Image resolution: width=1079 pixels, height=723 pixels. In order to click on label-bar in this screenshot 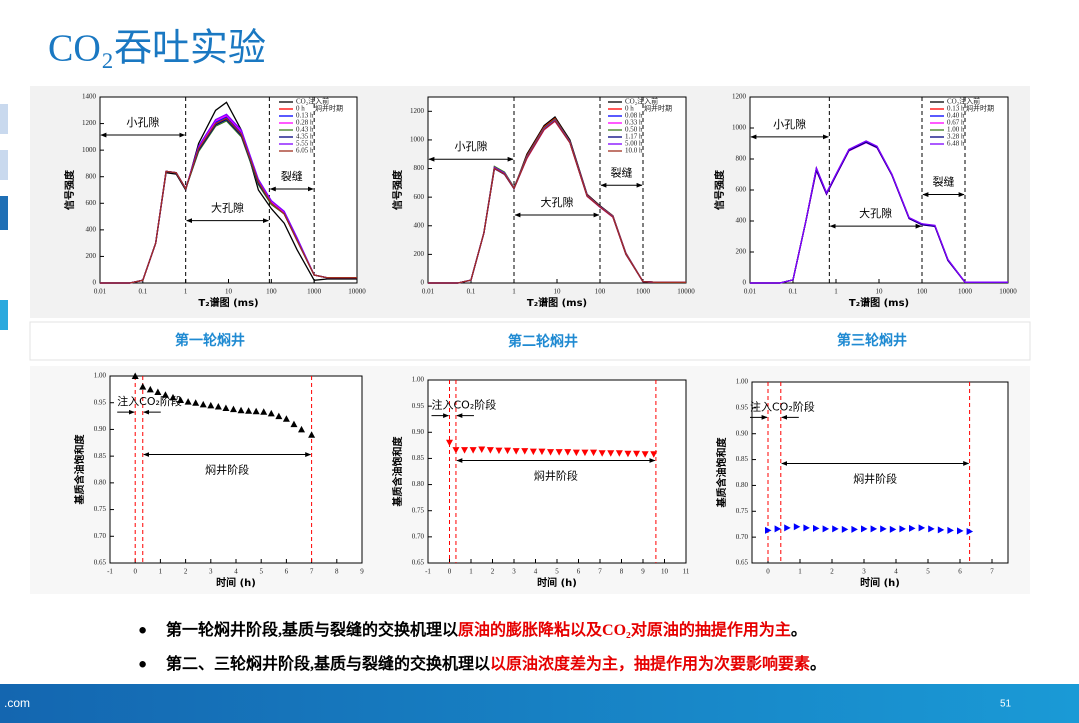, I will do `click(530, 341)`.